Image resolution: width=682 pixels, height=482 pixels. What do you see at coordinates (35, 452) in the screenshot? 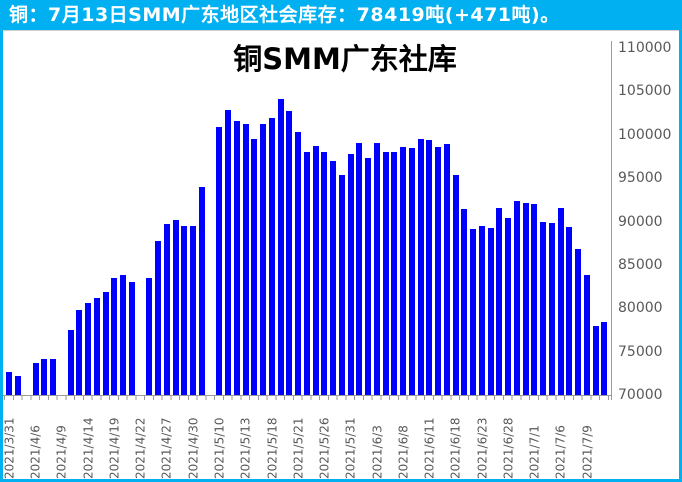
I see `x-axis-label: 2021/4/6` at bounding box center [35, 452].